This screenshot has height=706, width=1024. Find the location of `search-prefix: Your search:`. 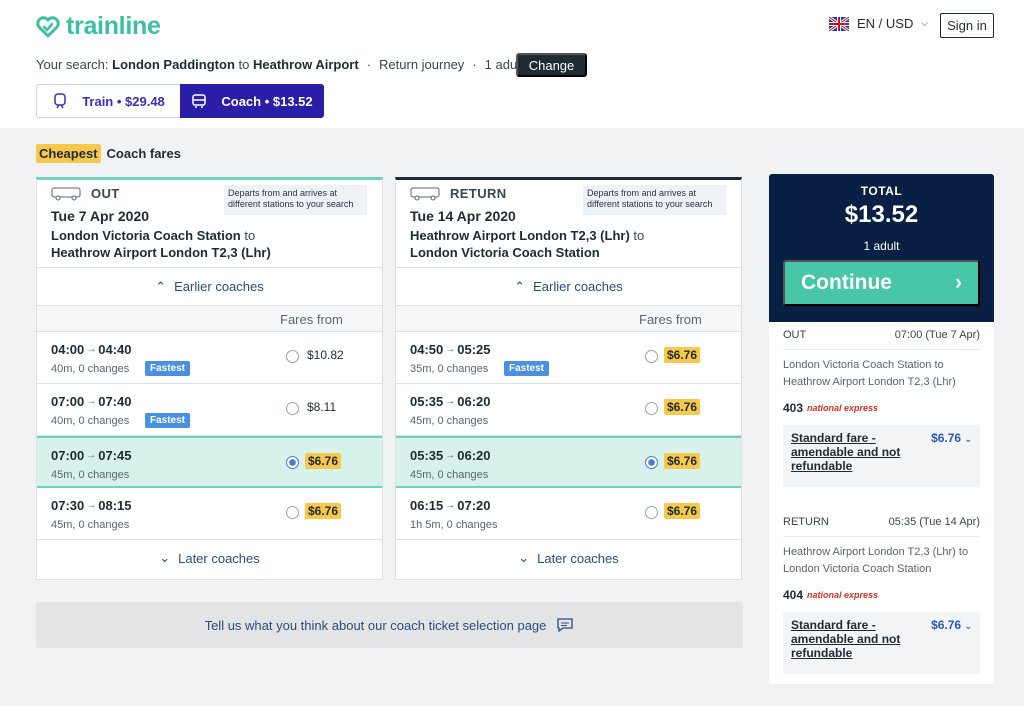

search-prefix: Your search: is located at coordinates (72, 64).